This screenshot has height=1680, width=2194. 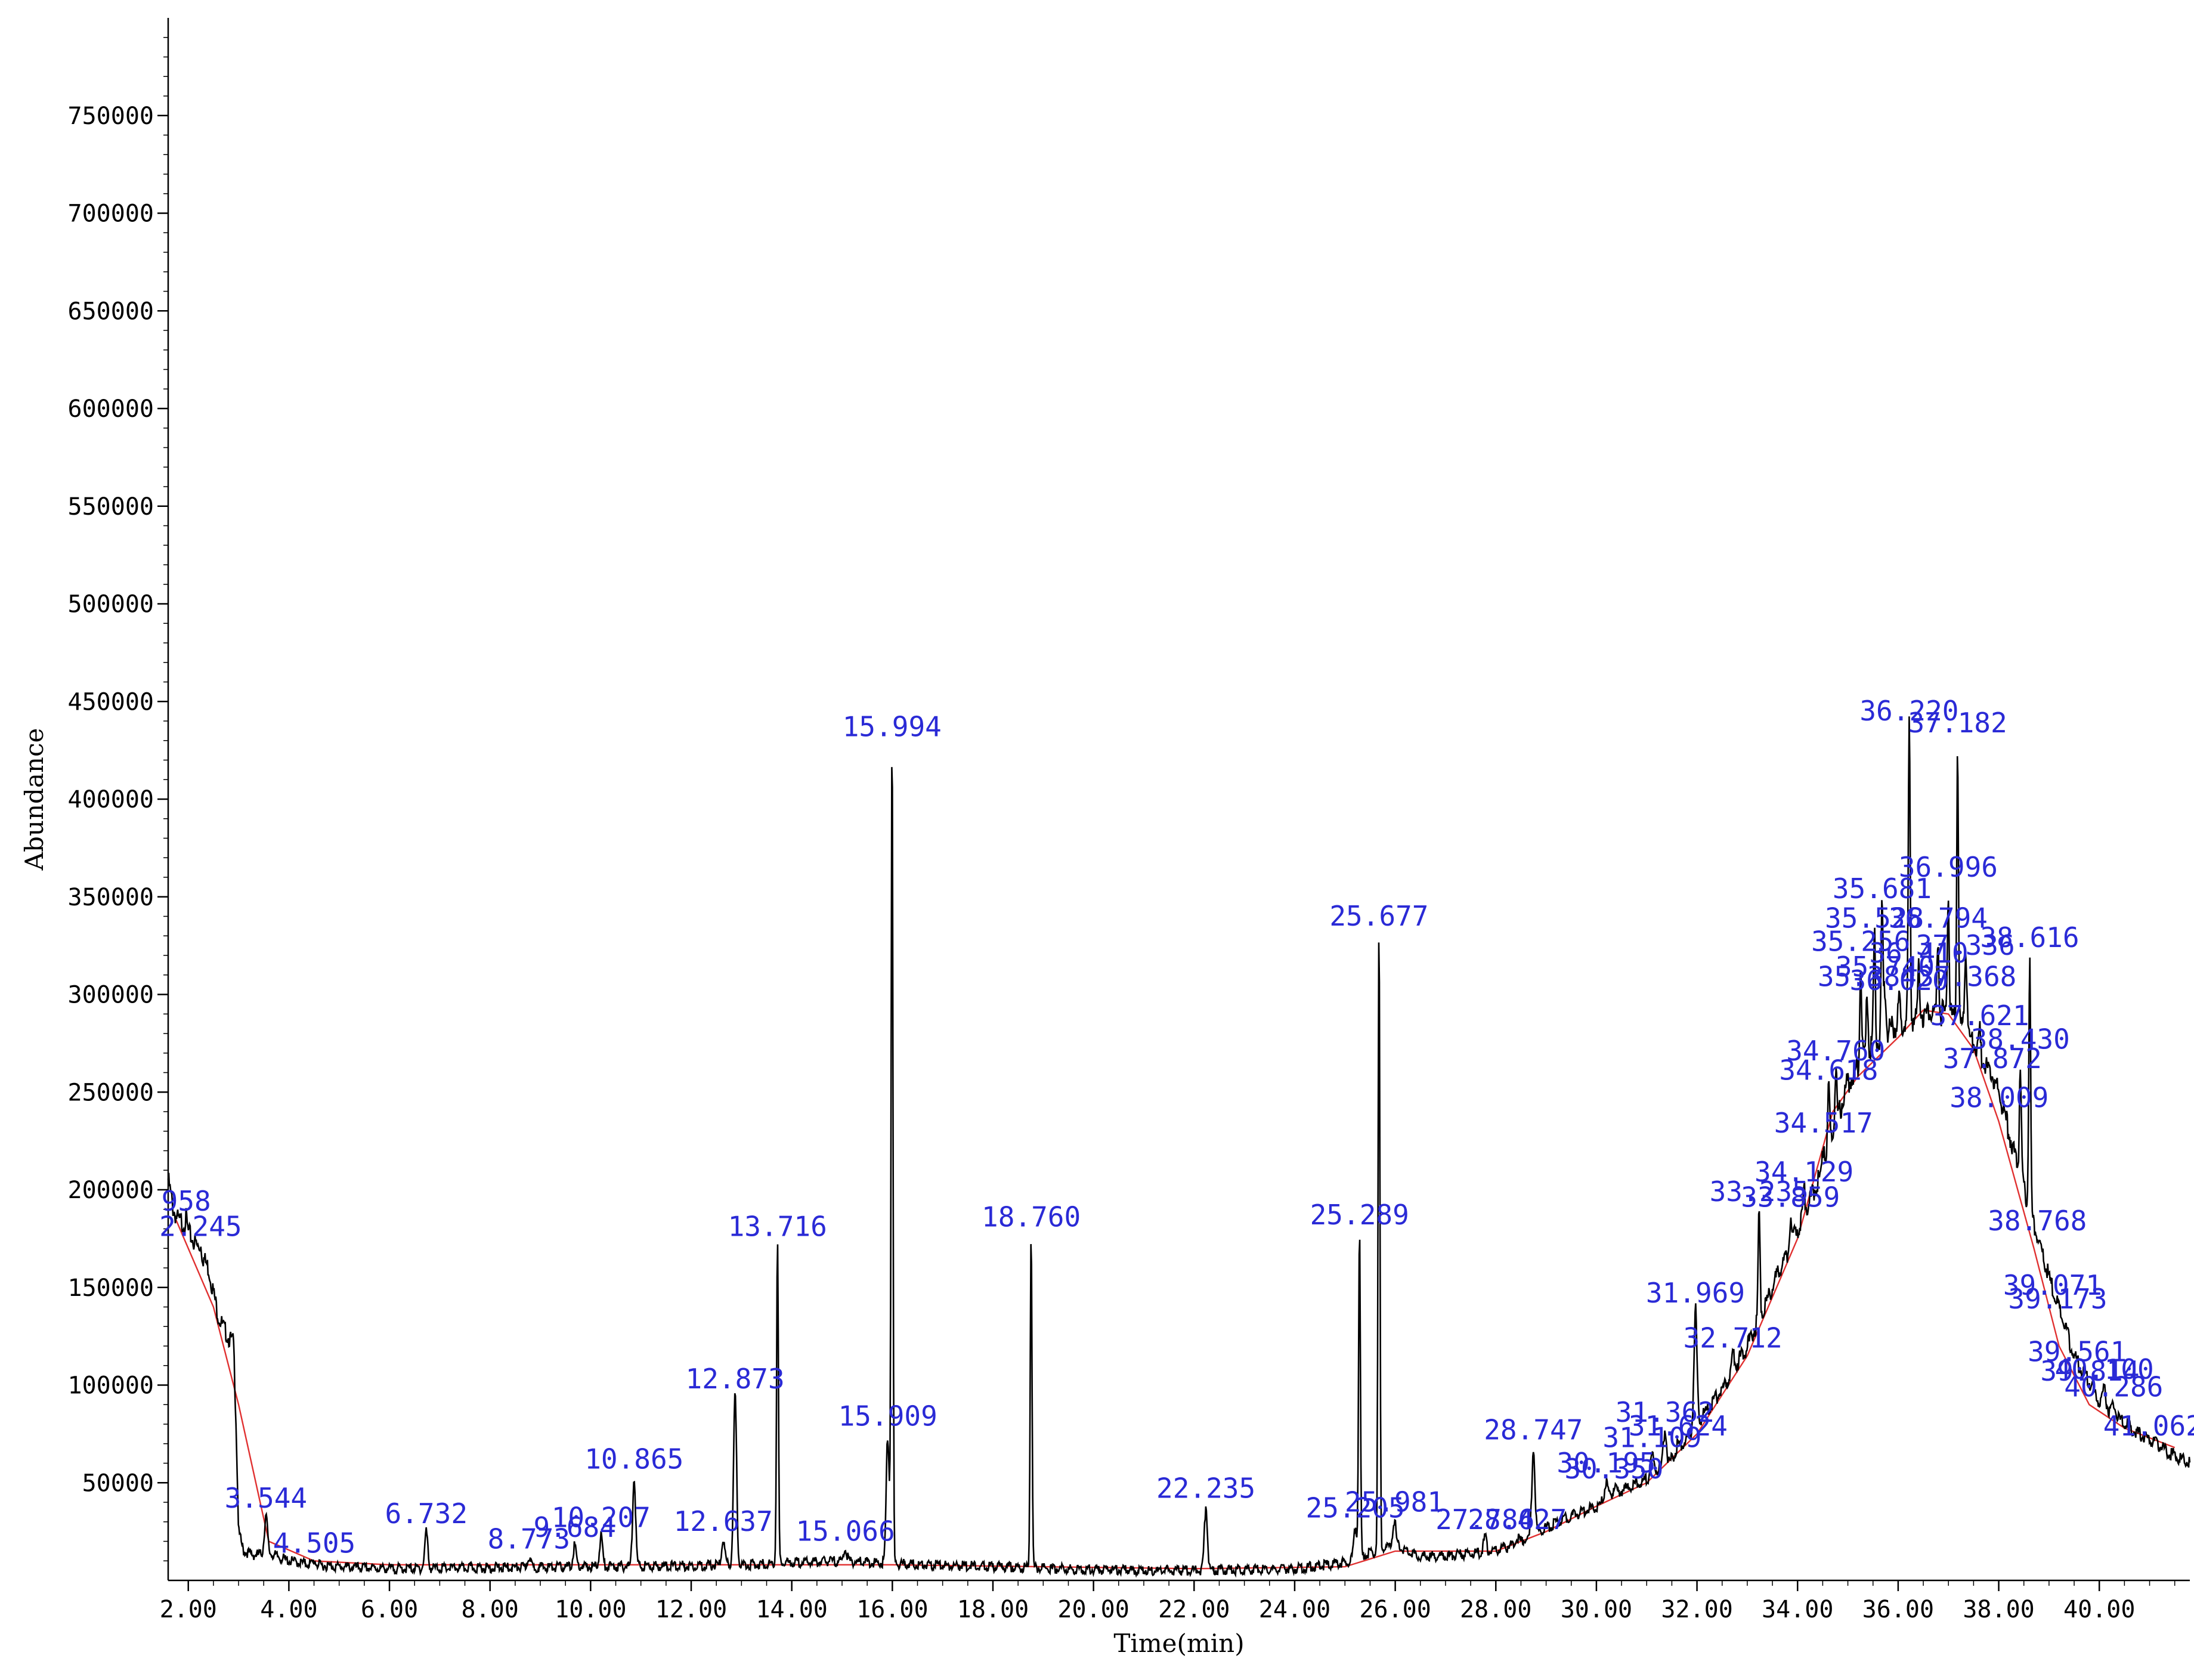 I want to click on y-tick-label: 500000, so click(x=111, y=604).